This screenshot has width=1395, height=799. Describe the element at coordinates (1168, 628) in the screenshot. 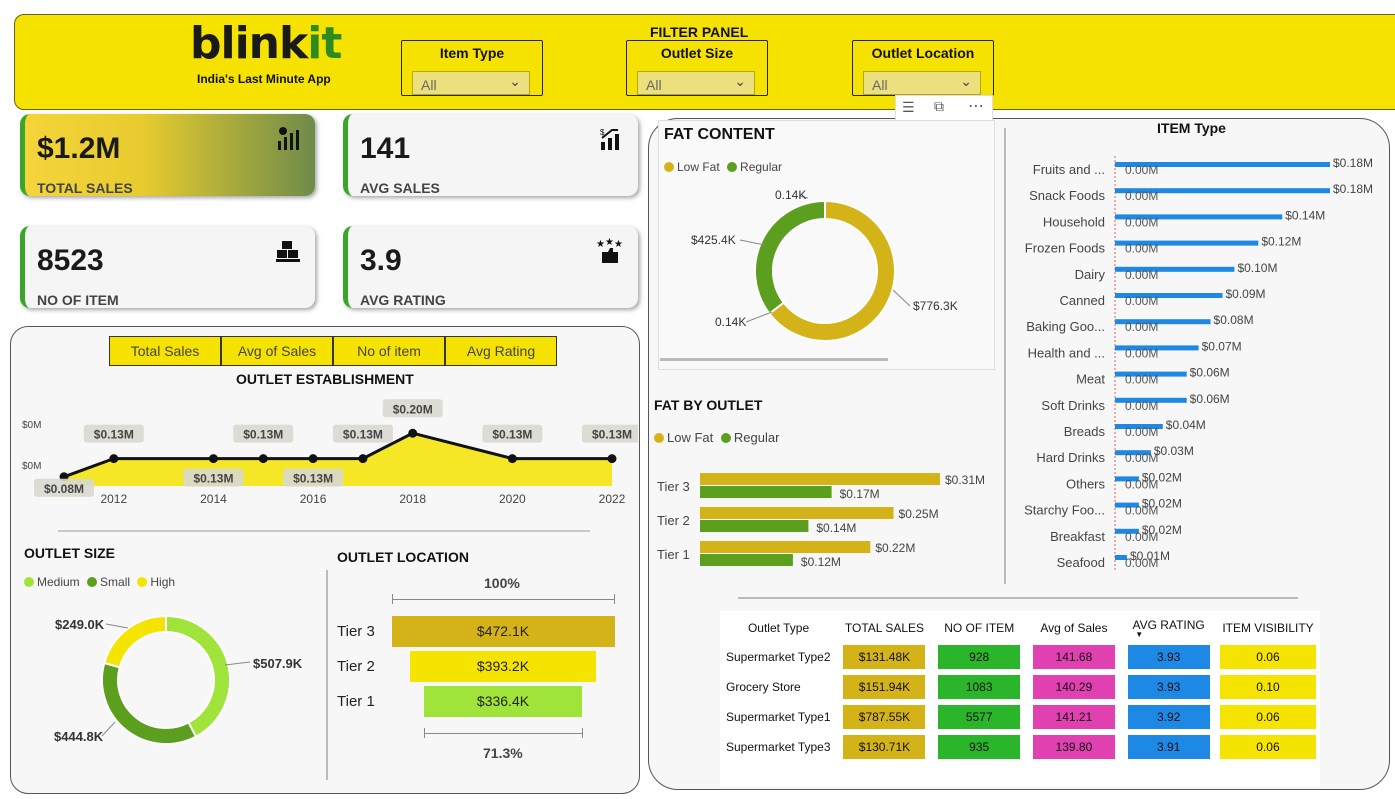

I see `column-header: AVG RATING ▼` at that location.